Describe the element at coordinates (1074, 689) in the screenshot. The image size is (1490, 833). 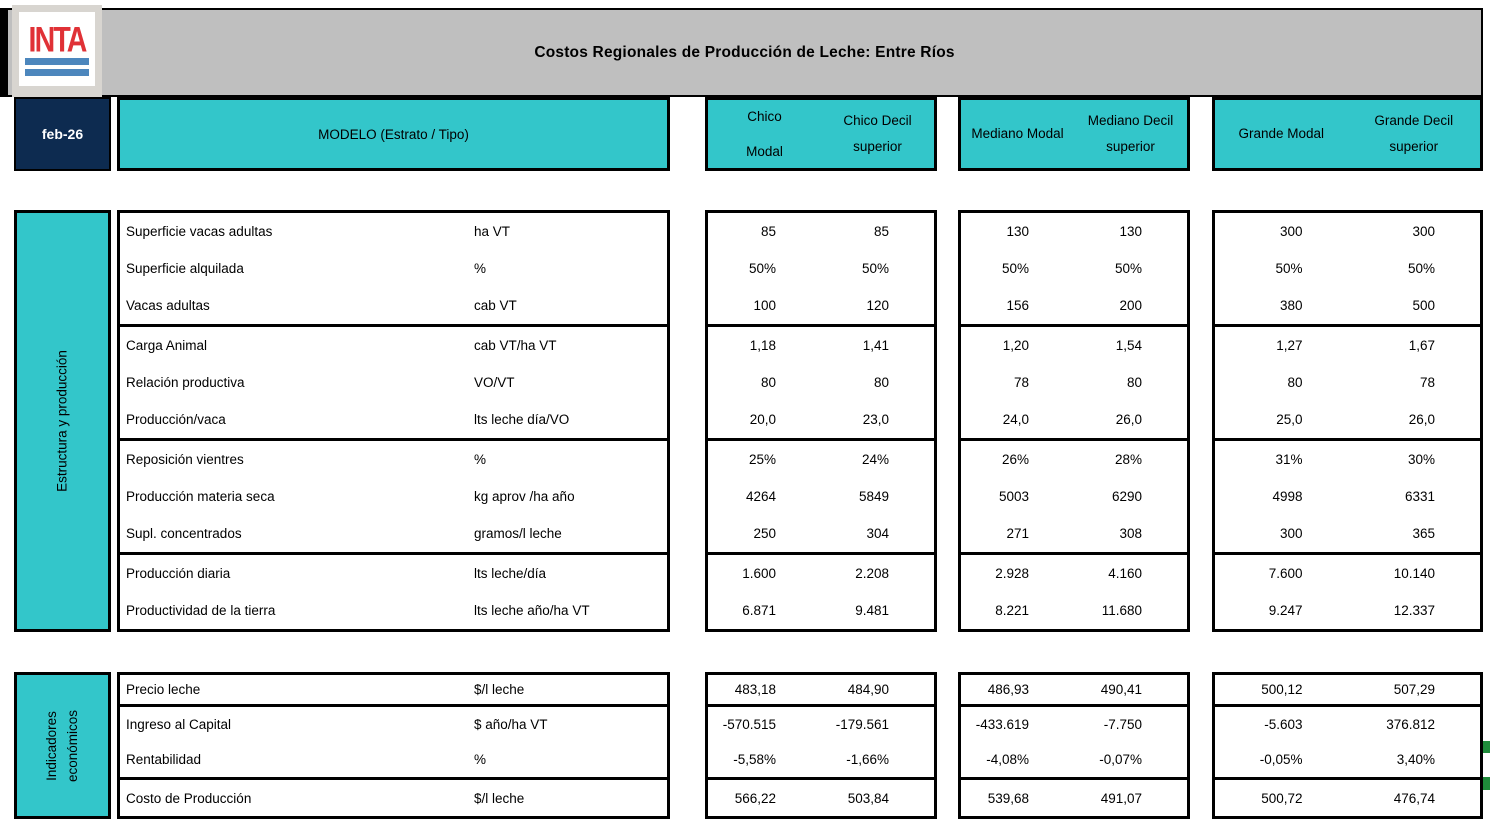
I see `row-group: 486,93 490,41` at that location.